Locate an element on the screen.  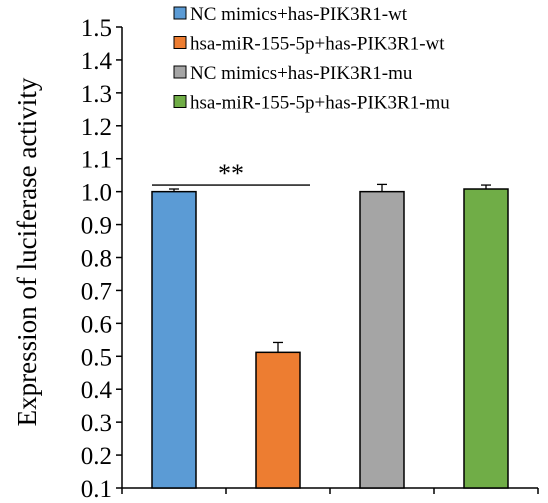
y-tick-label: 1.5 is located at coordinates (96, 28).